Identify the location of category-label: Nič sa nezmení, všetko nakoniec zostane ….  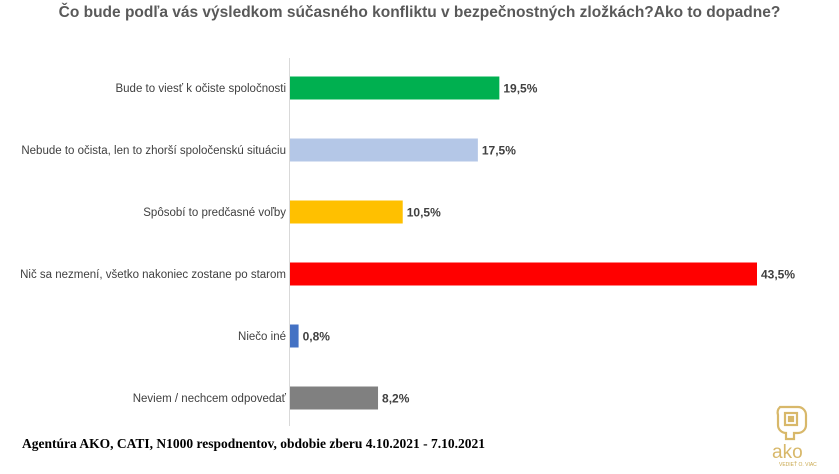
(153, 275).